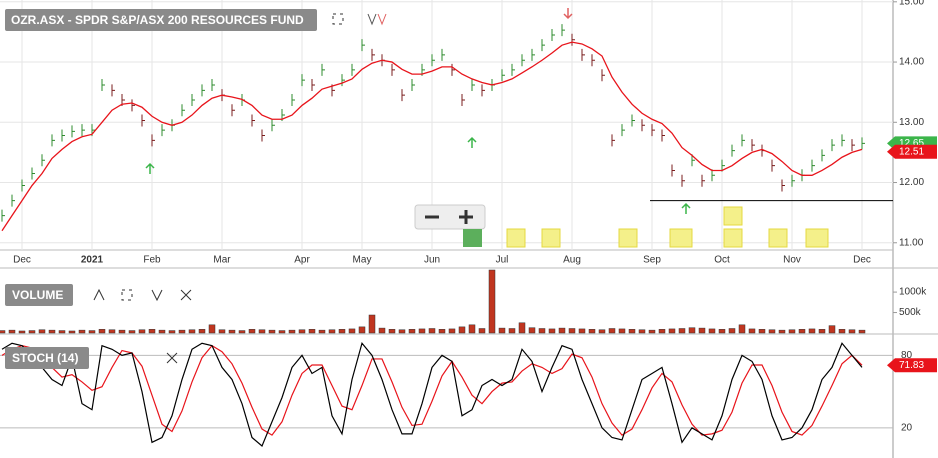  I want to click on title-box, so click(47, 358).